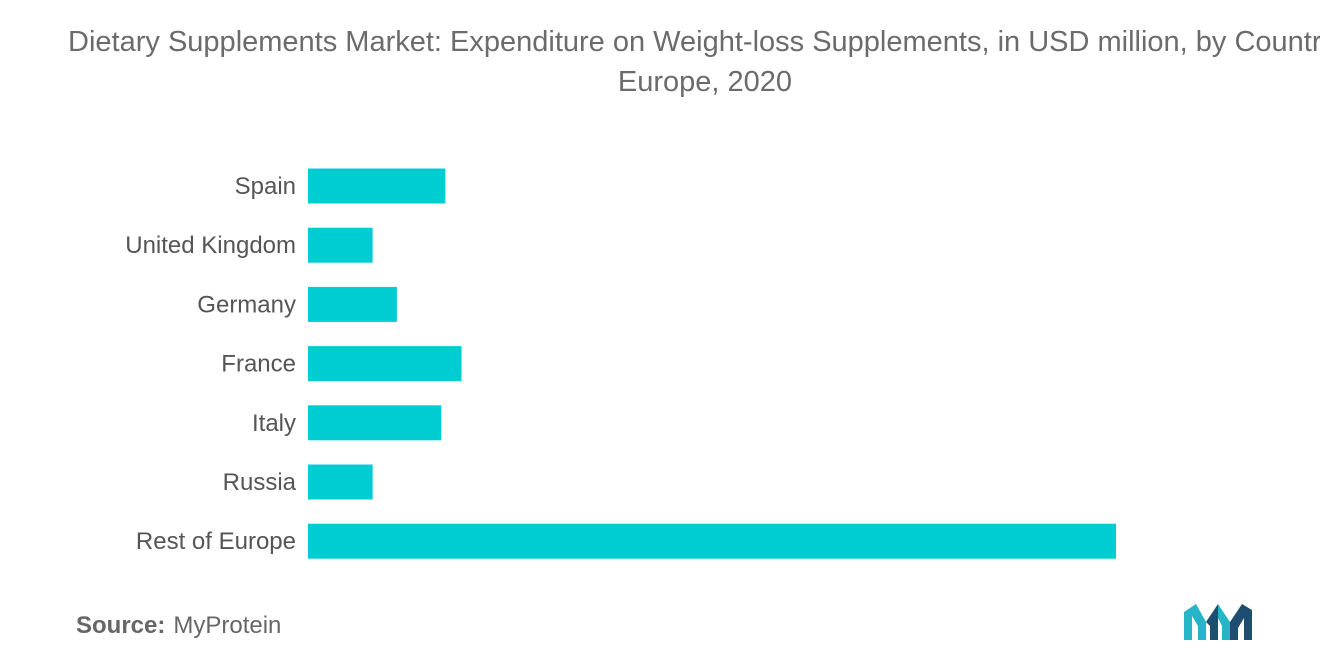 The width and height of the screenshot is (1320, 665). What do you see at coordinates (377, 186) in the screenshot?
I see `bar-spain` at bounding box center [377, 186].